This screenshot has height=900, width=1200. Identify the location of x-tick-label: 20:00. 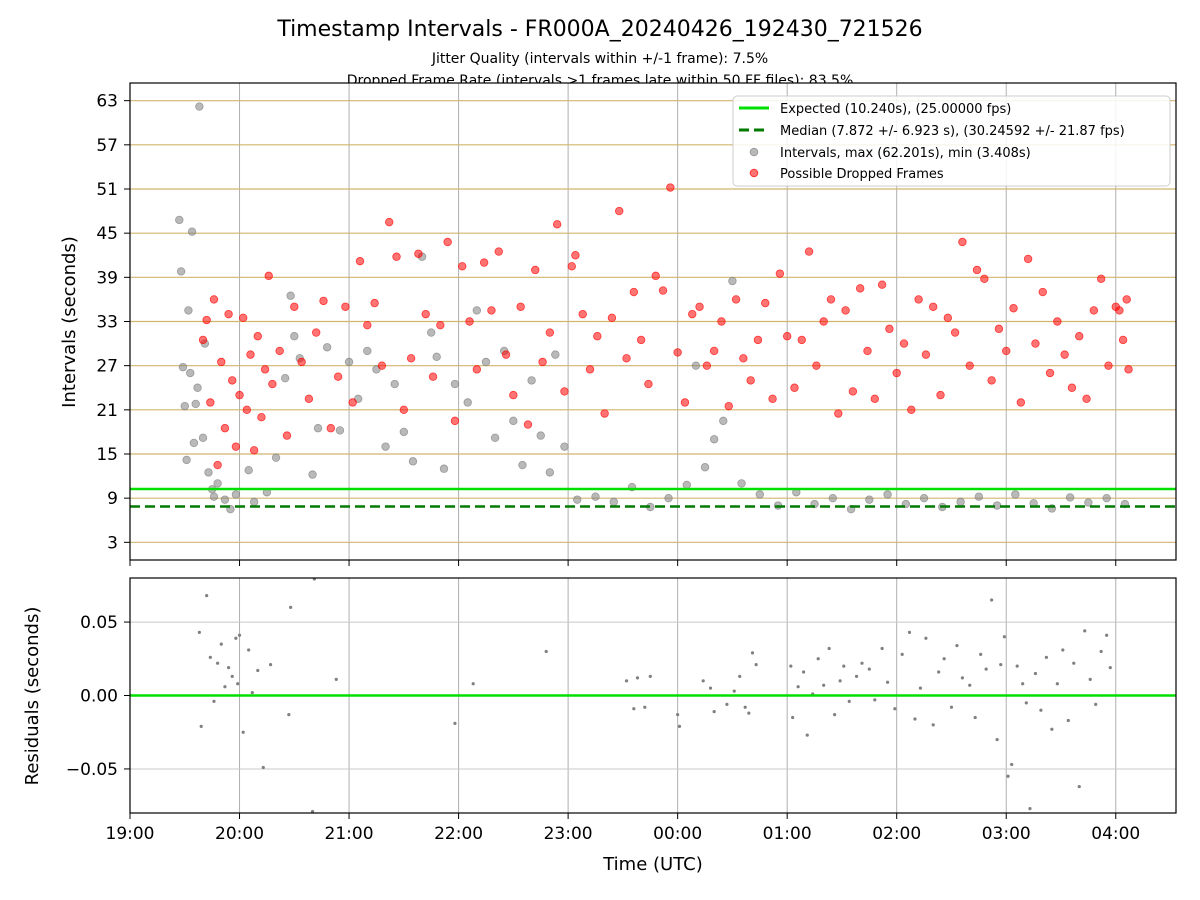
(239, 834).